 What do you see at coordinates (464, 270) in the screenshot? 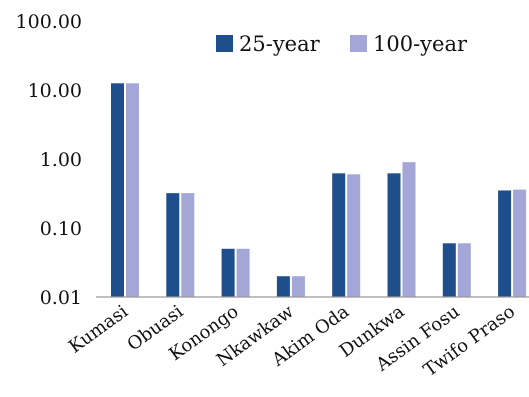
I see `bar-100-year-assin-fosu` at bounding box center [464, 270].